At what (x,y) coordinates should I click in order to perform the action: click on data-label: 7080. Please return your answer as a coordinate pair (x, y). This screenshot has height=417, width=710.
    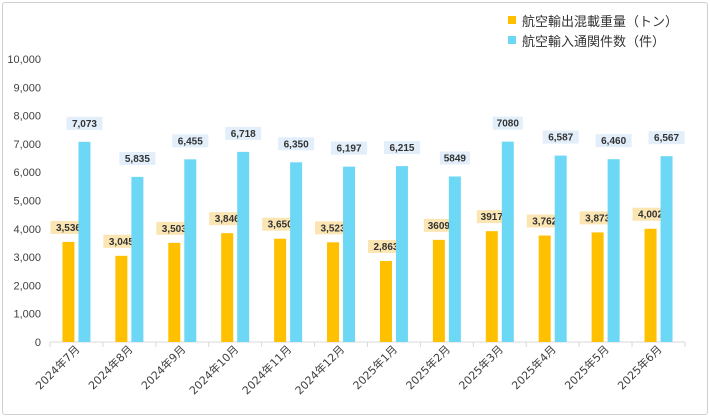
    Looking at the image, I should click on (508, 124).